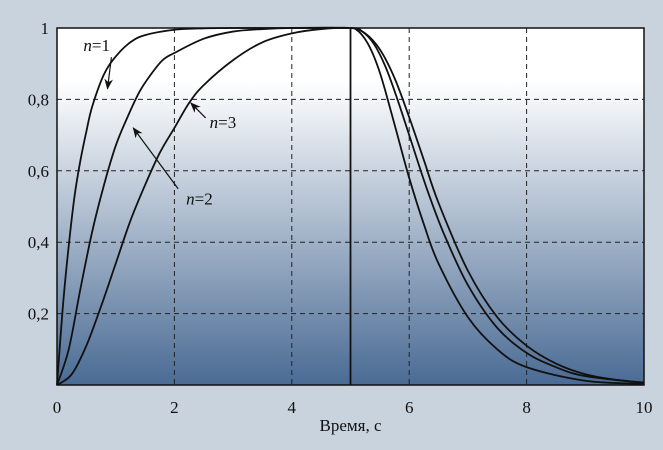  I want to click on x-tick-label-5: 10, so click(644, 407).